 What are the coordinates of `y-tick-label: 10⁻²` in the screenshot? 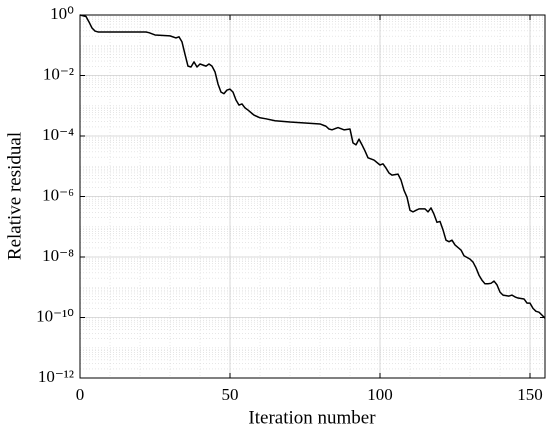 It's located at (58, 73).